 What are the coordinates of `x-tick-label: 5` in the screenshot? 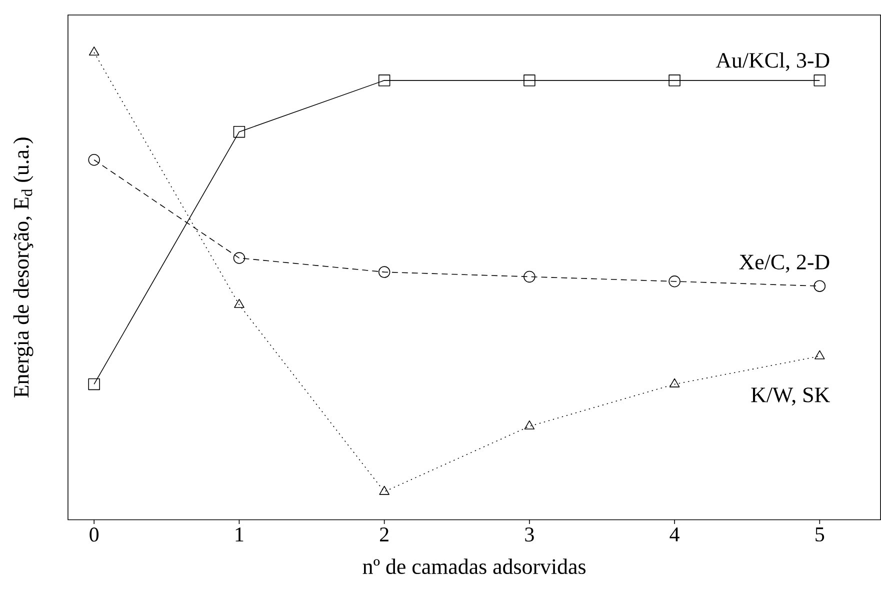 It's located at (820, 535).